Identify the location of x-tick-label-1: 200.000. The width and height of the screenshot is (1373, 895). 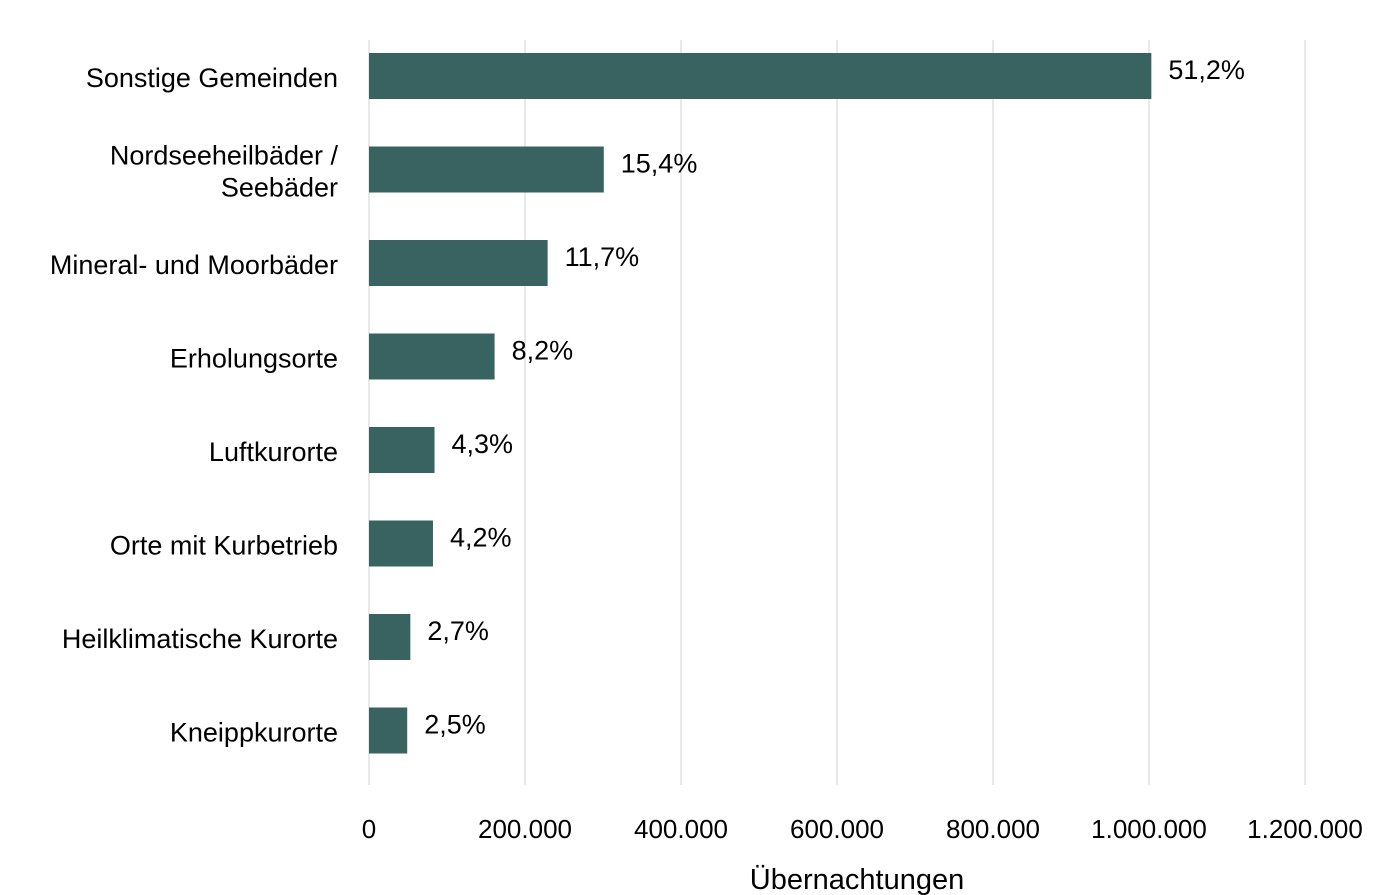
(525, 829).